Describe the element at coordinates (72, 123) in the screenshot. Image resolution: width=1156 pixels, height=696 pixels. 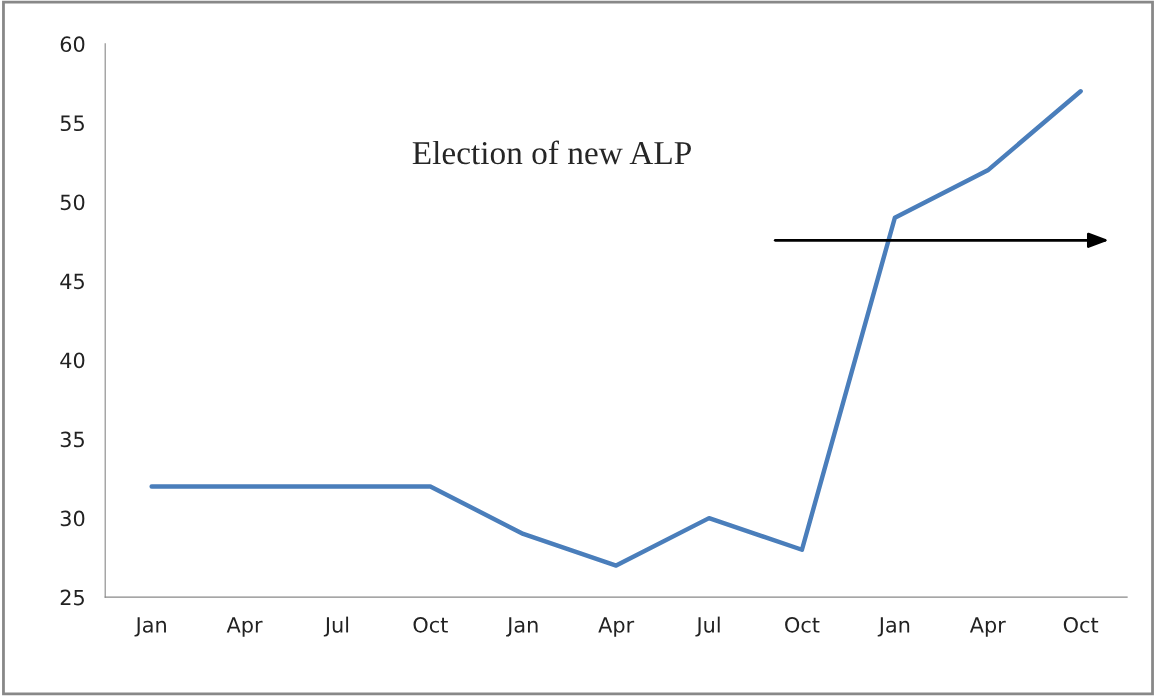
I see `y-tick-label: 55` at that location.